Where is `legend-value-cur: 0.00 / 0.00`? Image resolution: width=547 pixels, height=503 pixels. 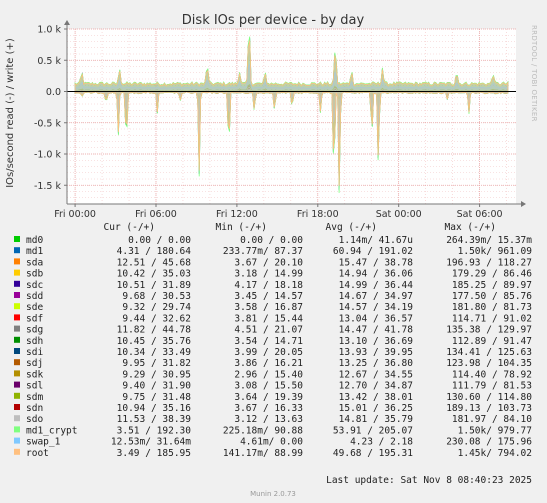 legend-value-cur: 0.00 / 0.00 is located at coordinates (159, 240).